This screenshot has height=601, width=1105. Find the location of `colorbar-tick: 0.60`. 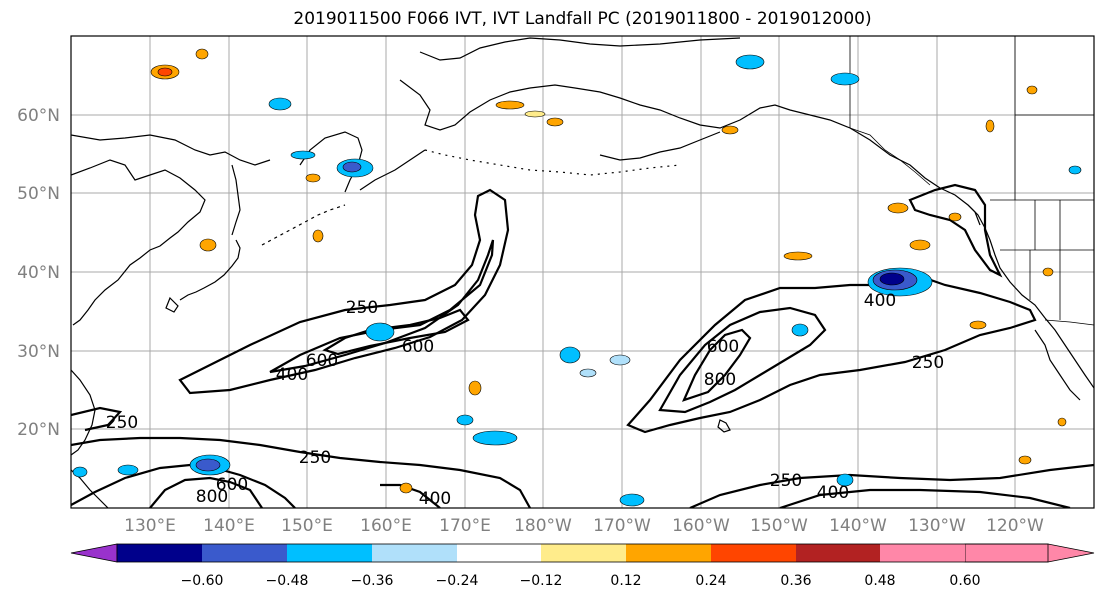

colorbar-tick: 0.60 is located at coordinates (964, 581).